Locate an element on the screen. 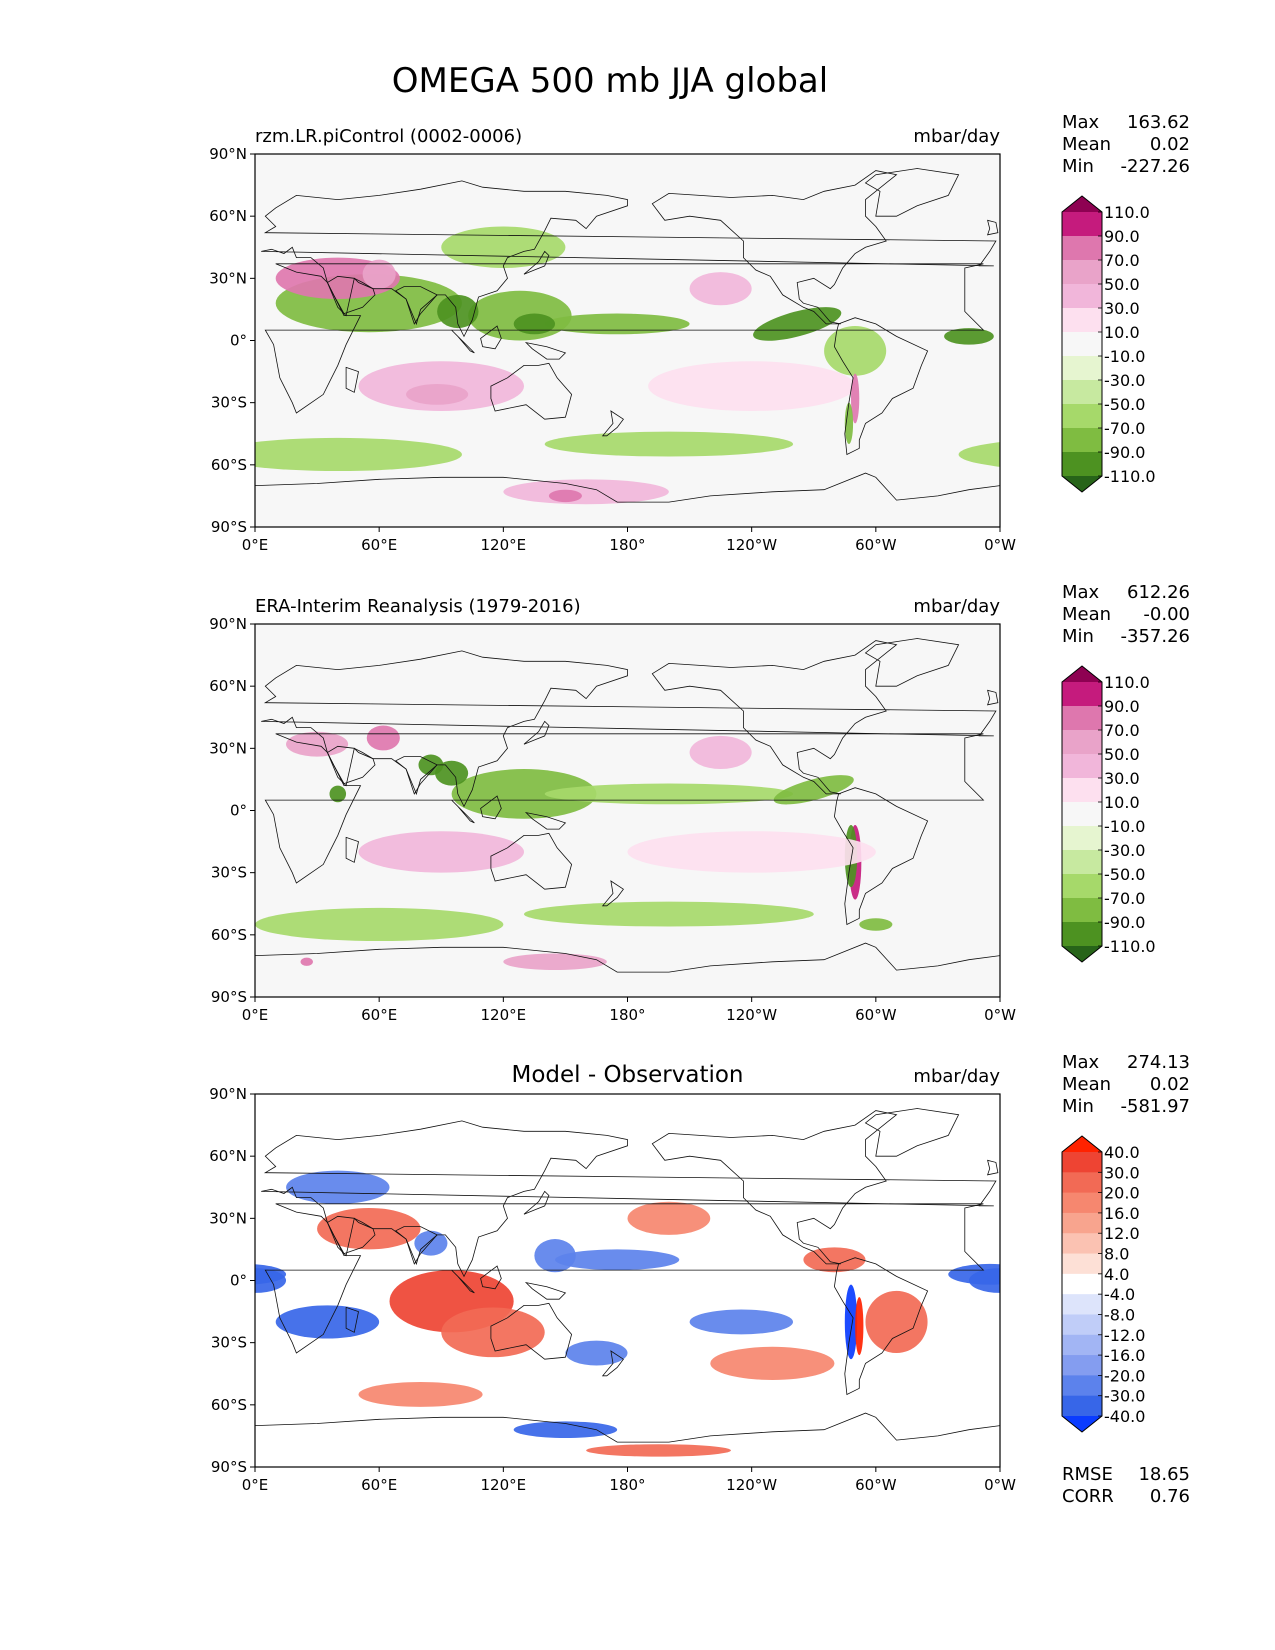 The height and width of the screenshot is (1650, 1275). colorbar-label: -70.0 is located at coordinates (1124, 898).